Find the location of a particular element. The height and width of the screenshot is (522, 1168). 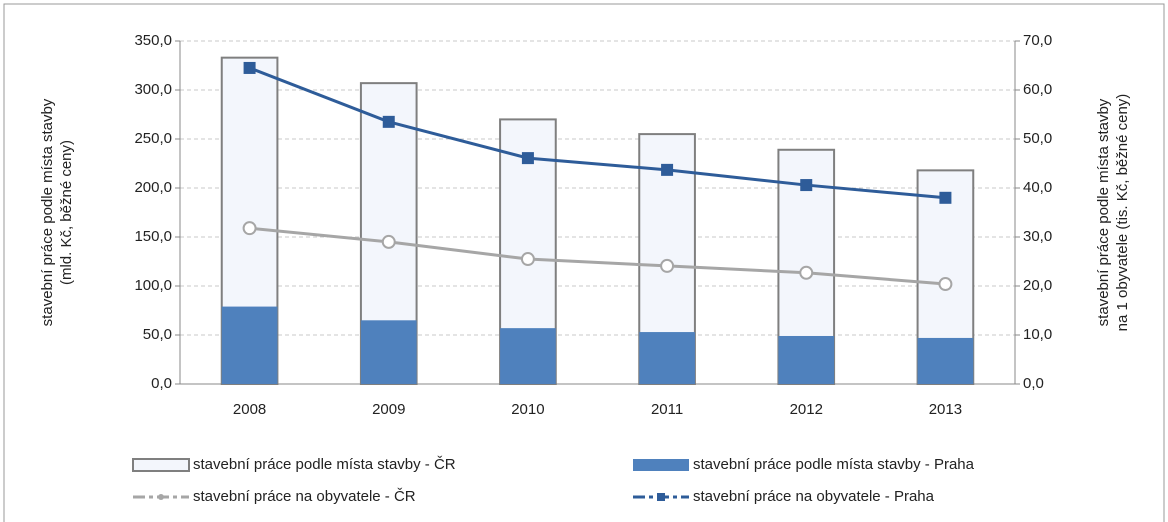

x-tick-label: 2013 is located at coordinates (945, 409).